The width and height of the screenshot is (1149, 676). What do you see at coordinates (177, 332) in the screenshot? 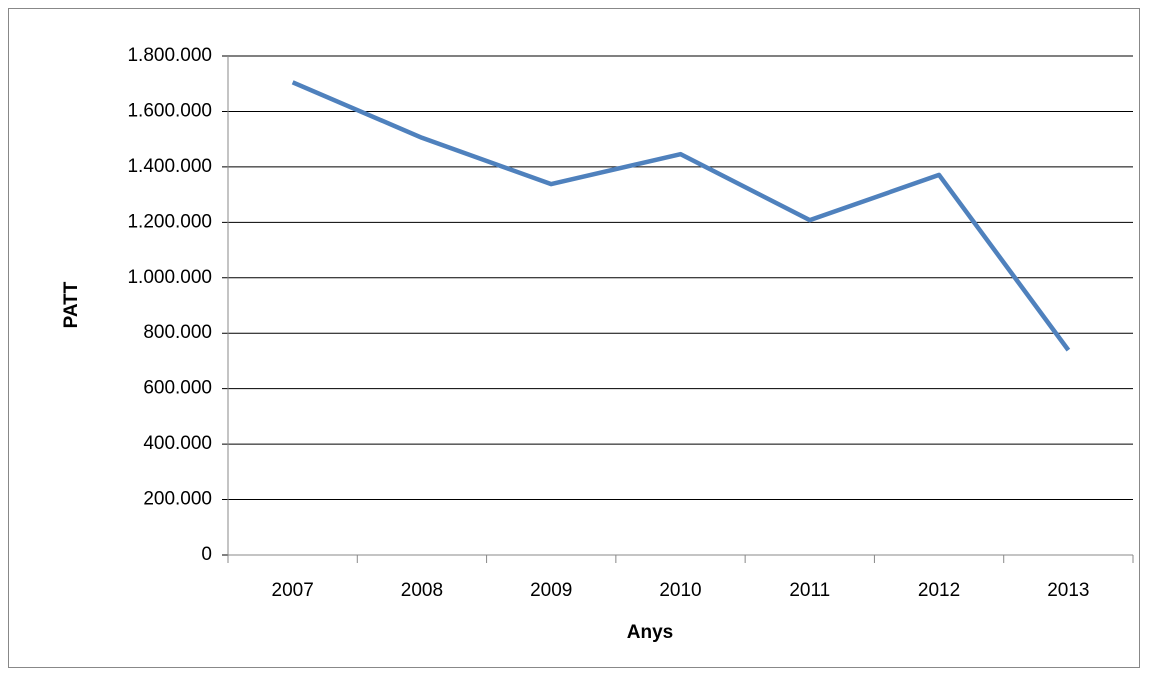
I see `y-tick-label: 800.000` at bounding box center [177, 332].